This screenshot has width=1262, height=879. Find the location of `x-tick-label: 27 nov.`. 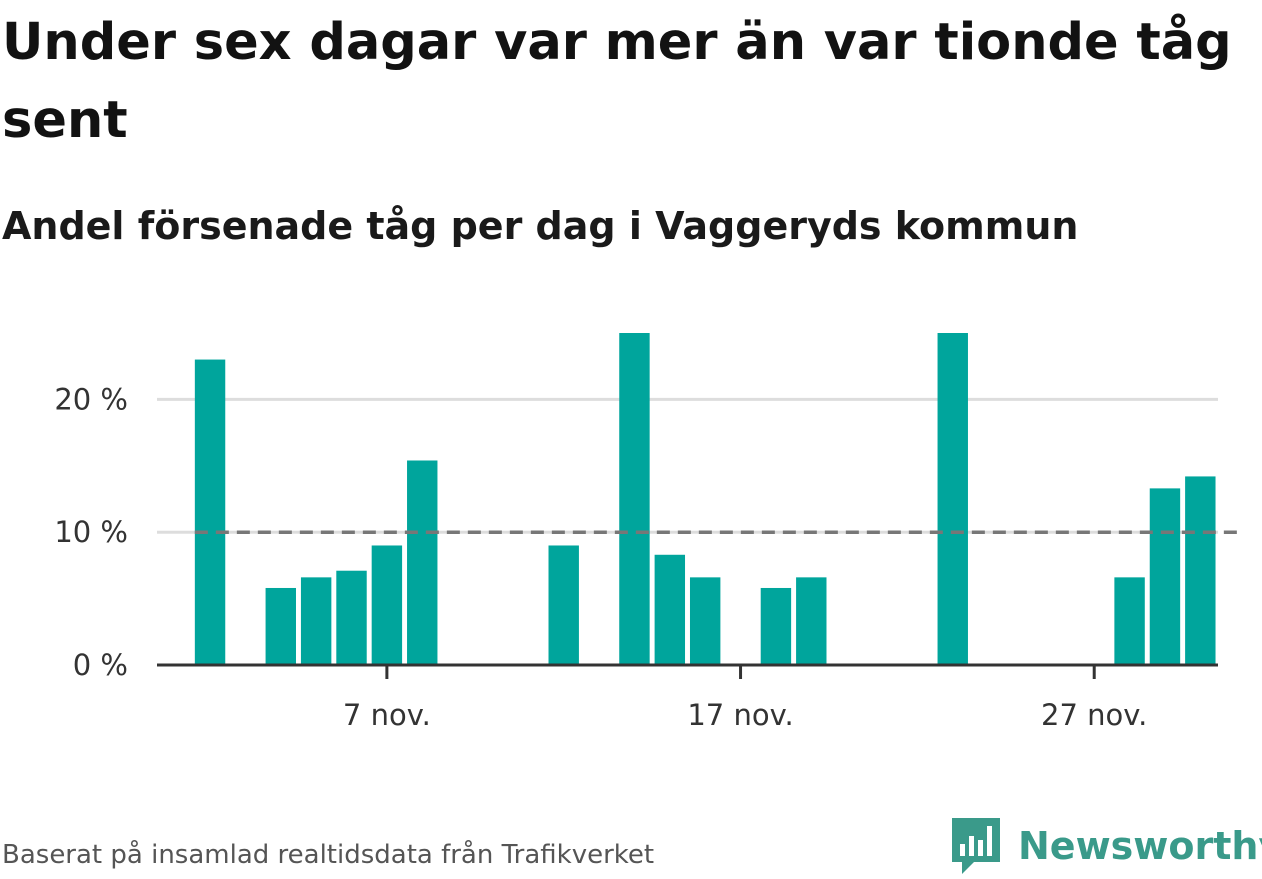

x-tick-label: 27 nov. is located at coordinates (1094, 715).